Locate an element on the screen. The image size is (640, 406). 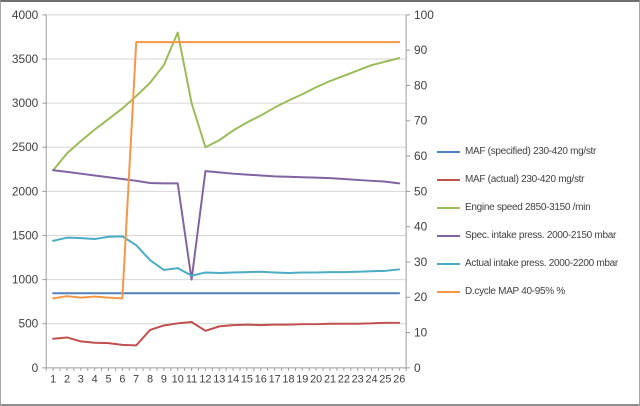
legend-swatch-maf-actual is located at coordinates (448, 179).